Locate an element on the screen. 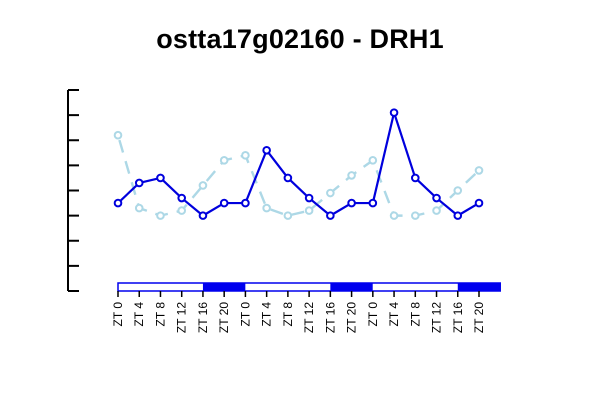 The width and height of the screenshot is (600, 400). y-axis is located at coordinates (73, 190).